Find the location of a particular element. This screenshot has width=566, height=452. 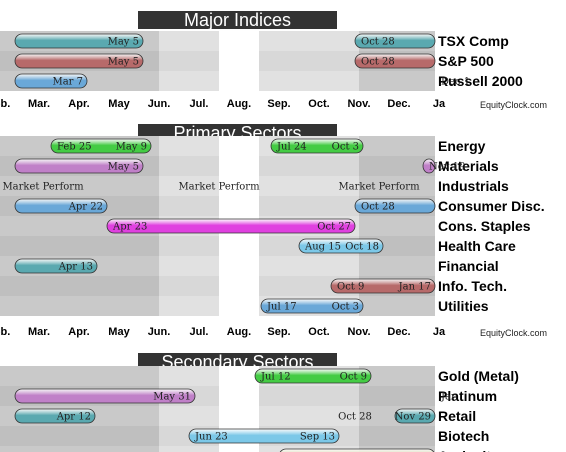

row-label: Agriculture is located at coordinates (475, 450).